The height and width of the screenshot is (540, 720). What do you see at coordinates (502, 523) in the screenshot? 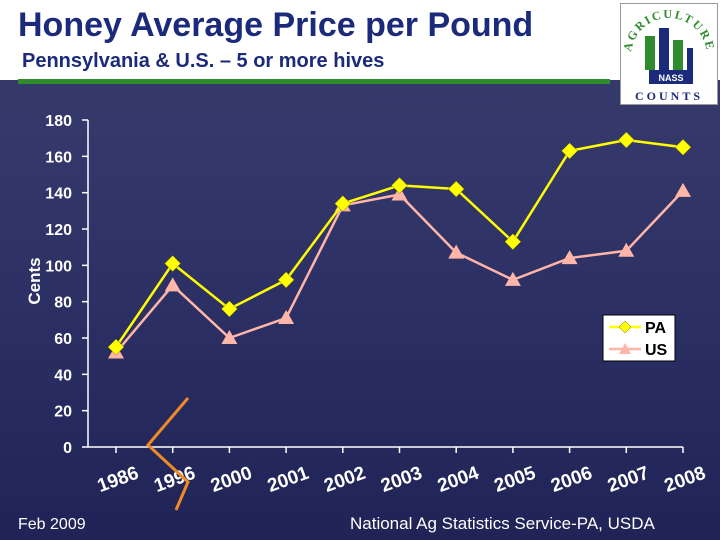
I see `footer-source: National Ag Statistics Service-PA, USDA` at bounding box center [502, 523].